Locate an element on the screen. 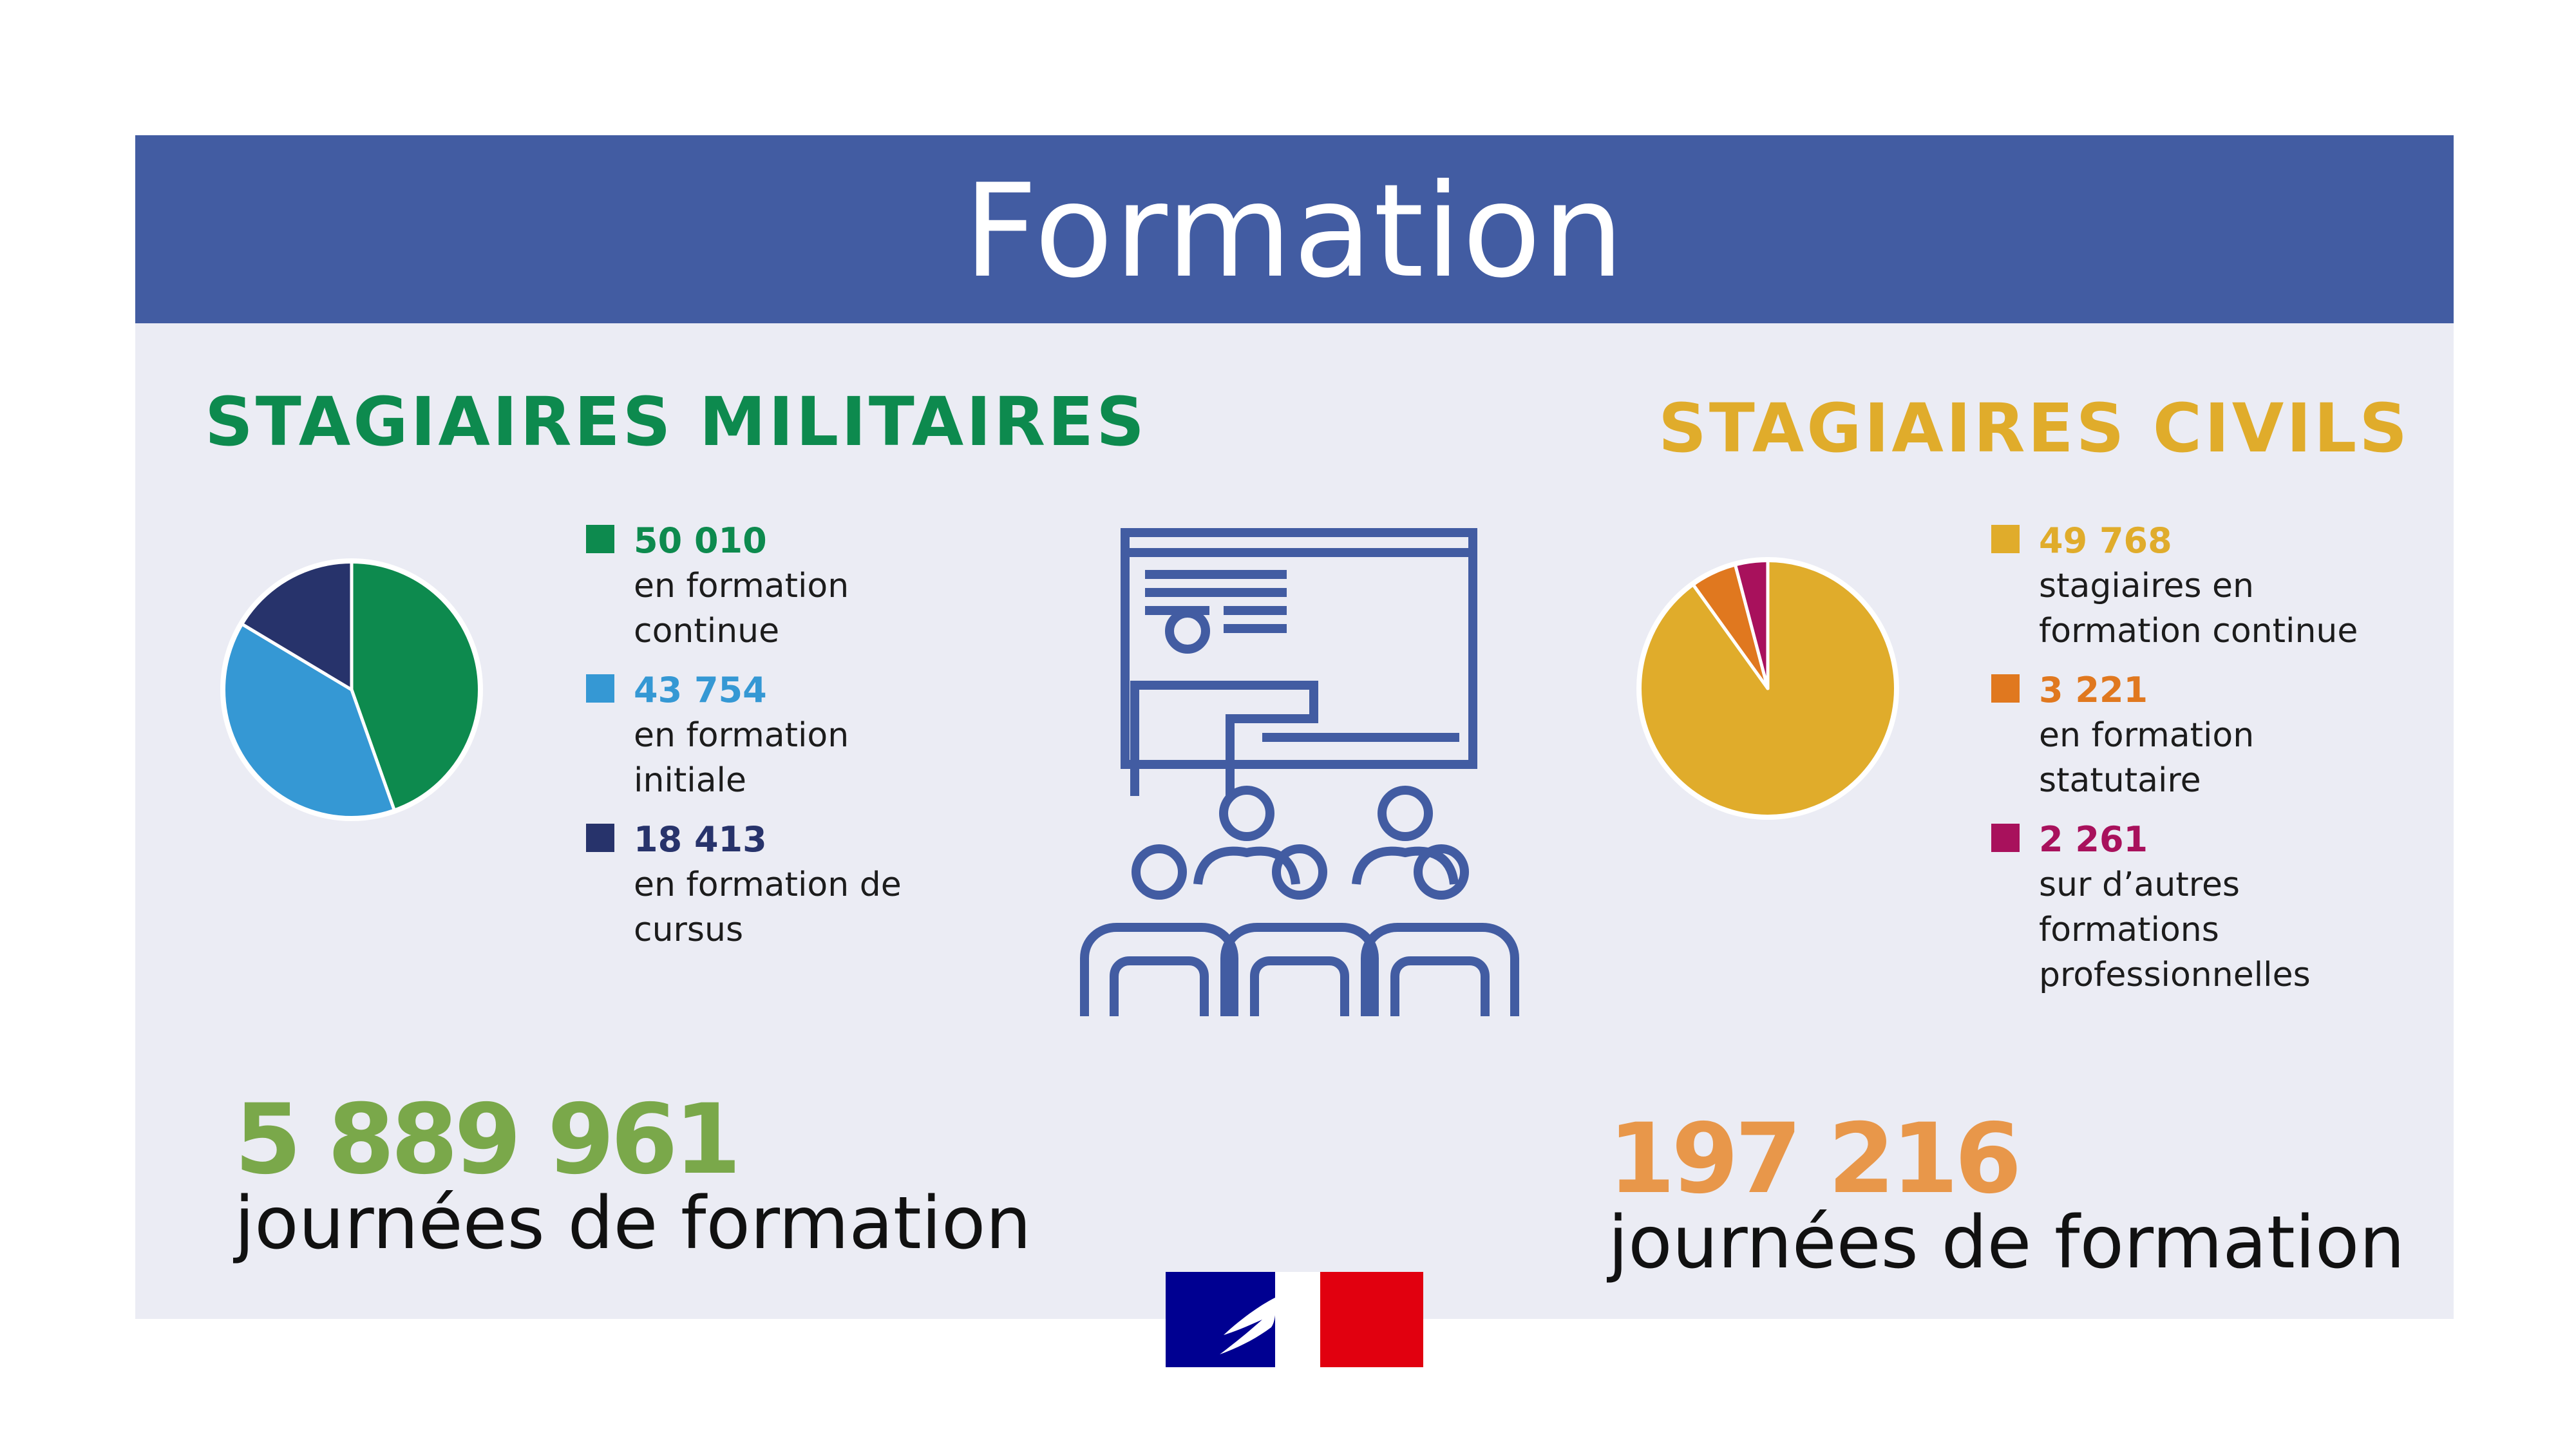 The height and width of the screenshot is (1449, 2576). military-days-value: 5 889 961 is located at coordinates (487, 1140).